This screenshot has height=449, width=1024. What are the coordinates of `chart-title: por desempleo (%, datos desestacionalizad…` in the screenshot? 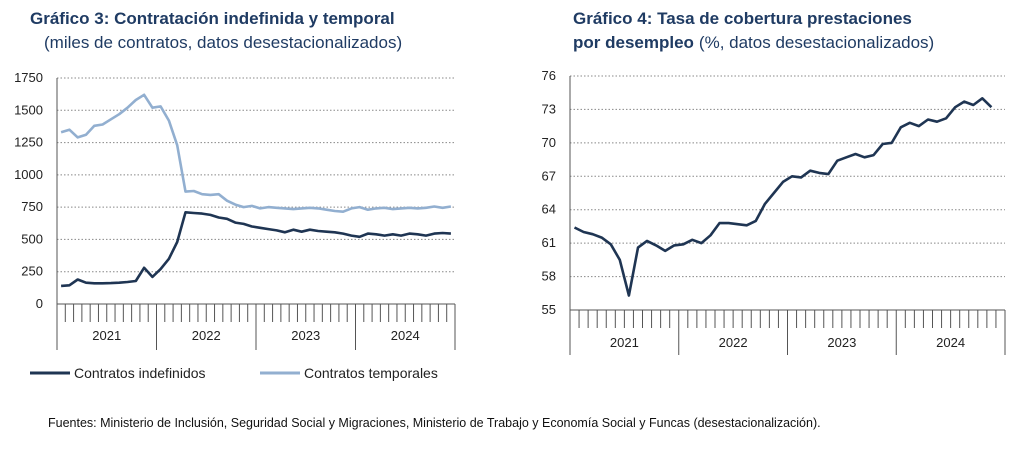 It's located at (753, 42).